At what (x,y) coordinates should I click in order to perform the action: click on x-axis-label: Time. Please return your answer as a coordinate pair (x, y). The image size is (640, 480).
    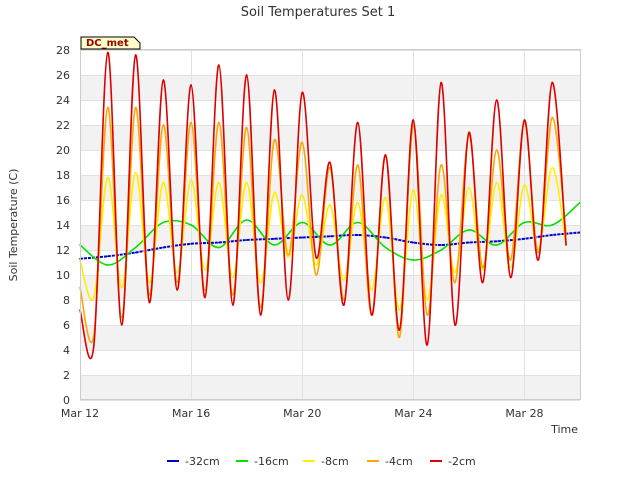
    Looking at the image, I should click on (564, 429).